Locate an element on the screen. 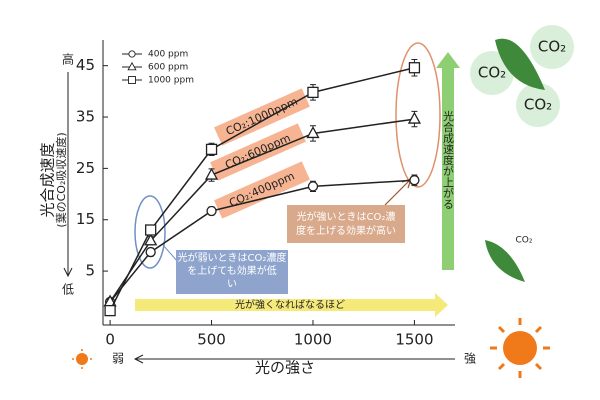 This screenshot has width=600, height=400. y-tick-label: 5 is located at coordinates (90, 271).